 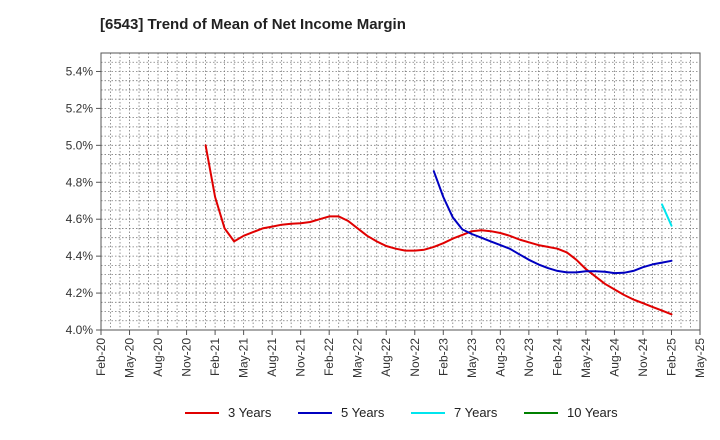 I want to click on x-tick-label: Nov-20, so click(x=187, y=357).